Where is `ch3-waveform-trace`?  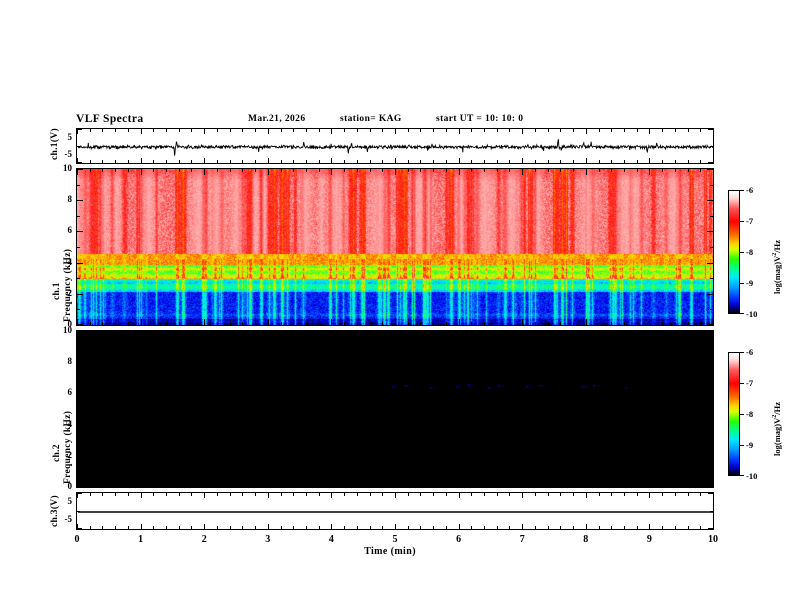
ch3-waveform-trace is located at coordinates (395, 512).